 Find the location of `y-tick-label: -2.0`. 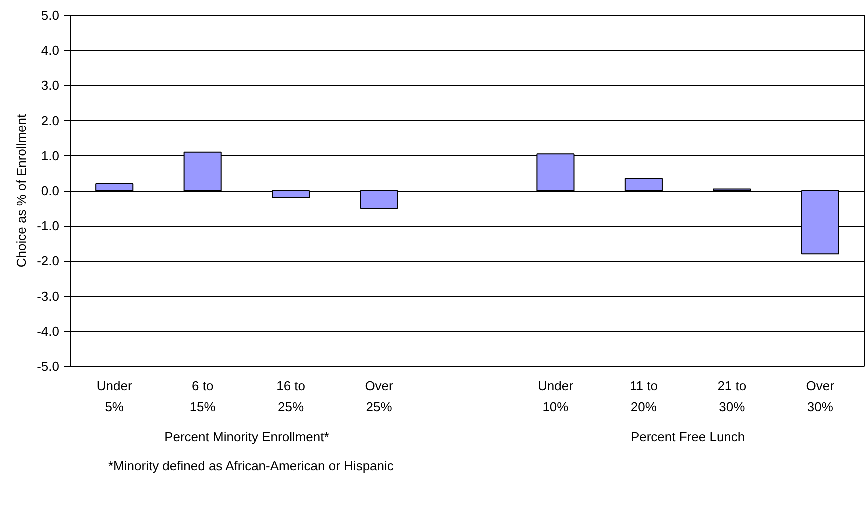

y-tick-label: -2.0 is located at coordinates (48, 261).